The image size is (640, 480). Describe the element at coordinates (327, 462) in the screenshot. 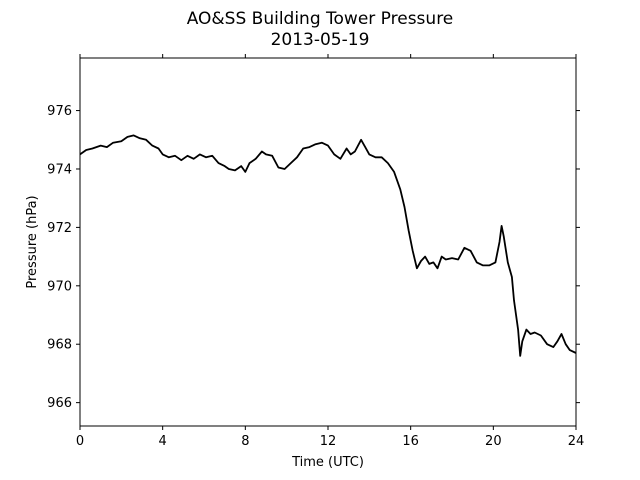

I see `x-axis-label: Time (UTC)` at that location.